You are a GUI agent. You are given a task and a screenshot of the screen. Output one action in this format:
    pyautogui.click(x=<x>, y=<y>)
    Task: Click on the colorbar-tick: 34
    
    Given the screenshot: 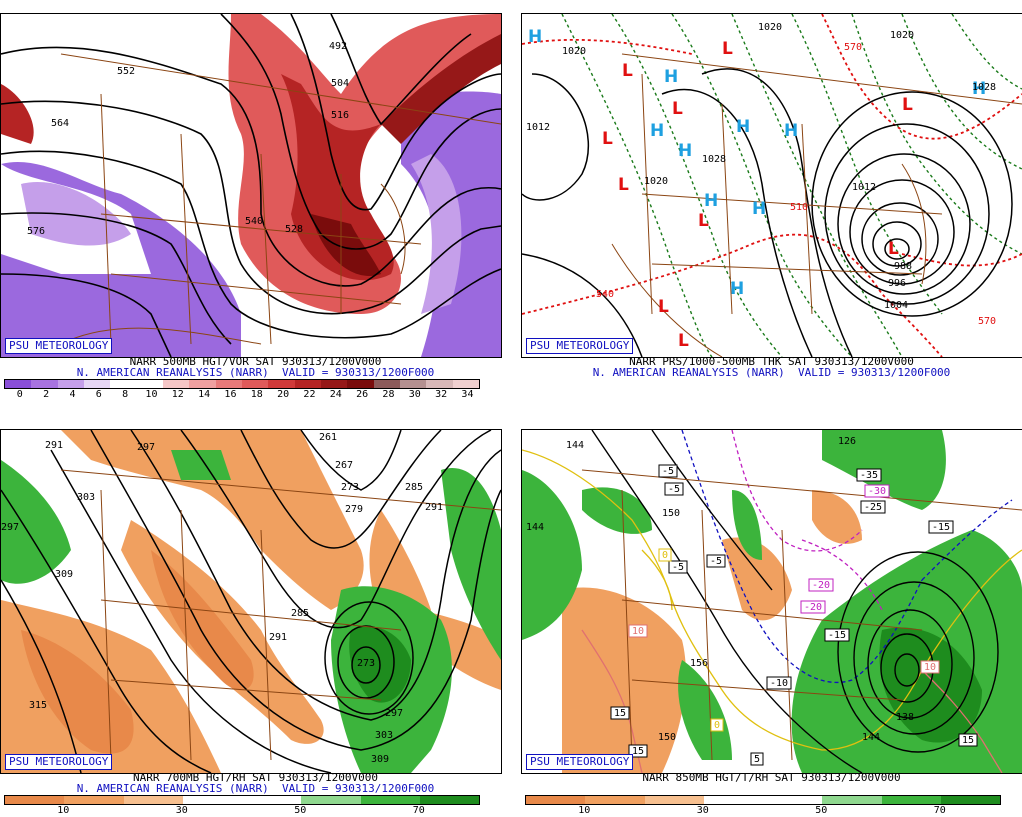 What is the action you would take?
    pyautogui.click(x=467, y=394)
    